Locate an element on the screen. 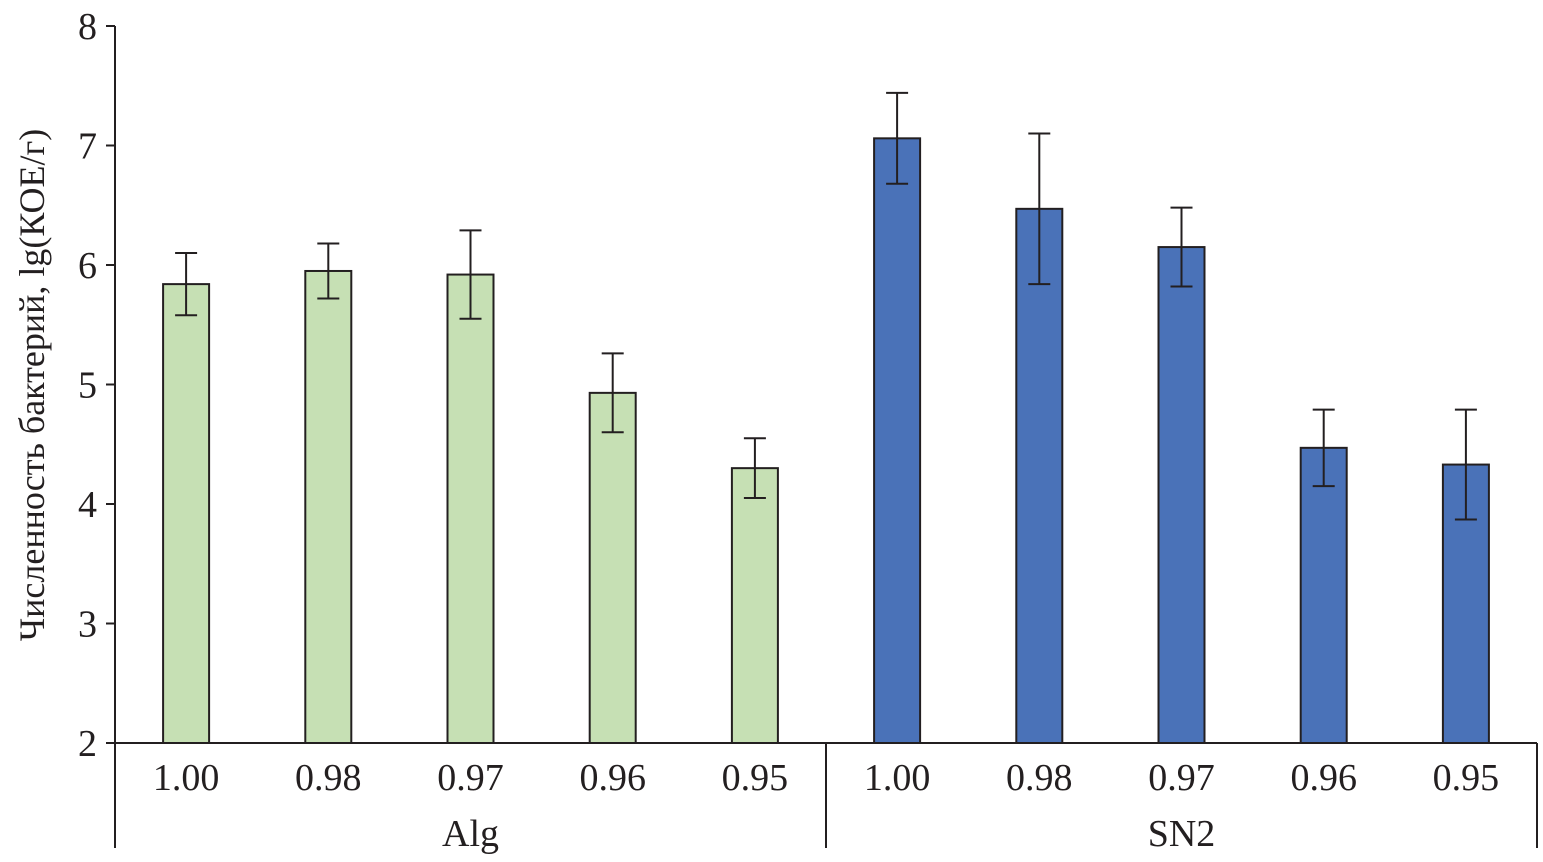  y-axis-title: Численность бактерий, lg(КОЕ/г) is located at coordinates (32, 385).